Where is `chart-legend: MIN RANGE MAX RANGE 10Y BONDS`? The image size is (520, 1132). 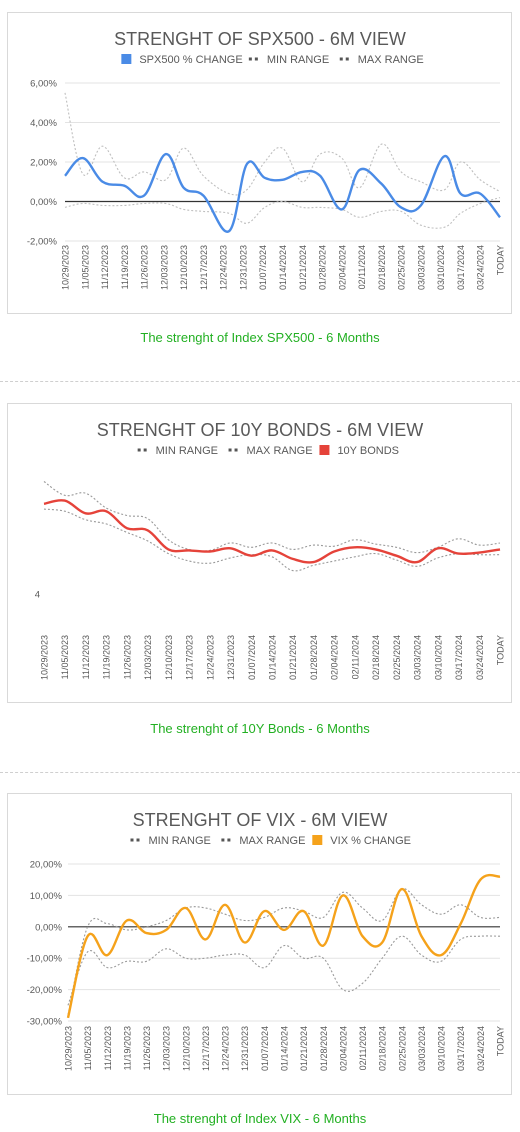 chart-legend: MIN RANGE MAX RANGE 10Y BONDS is located at coordinates (268, 451).